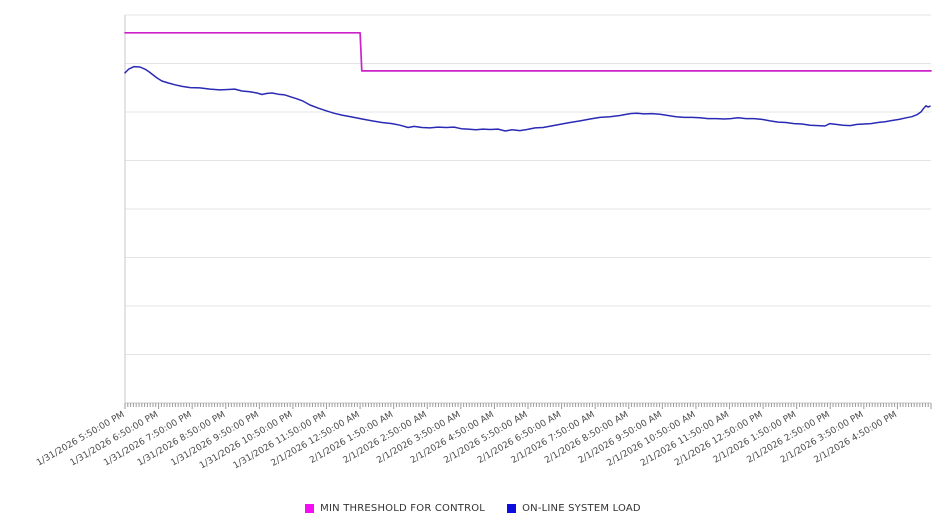 The width and height of the screenshot is (946, 526). I want to click on min-threshold-swatch-icon, so click(310, 508).